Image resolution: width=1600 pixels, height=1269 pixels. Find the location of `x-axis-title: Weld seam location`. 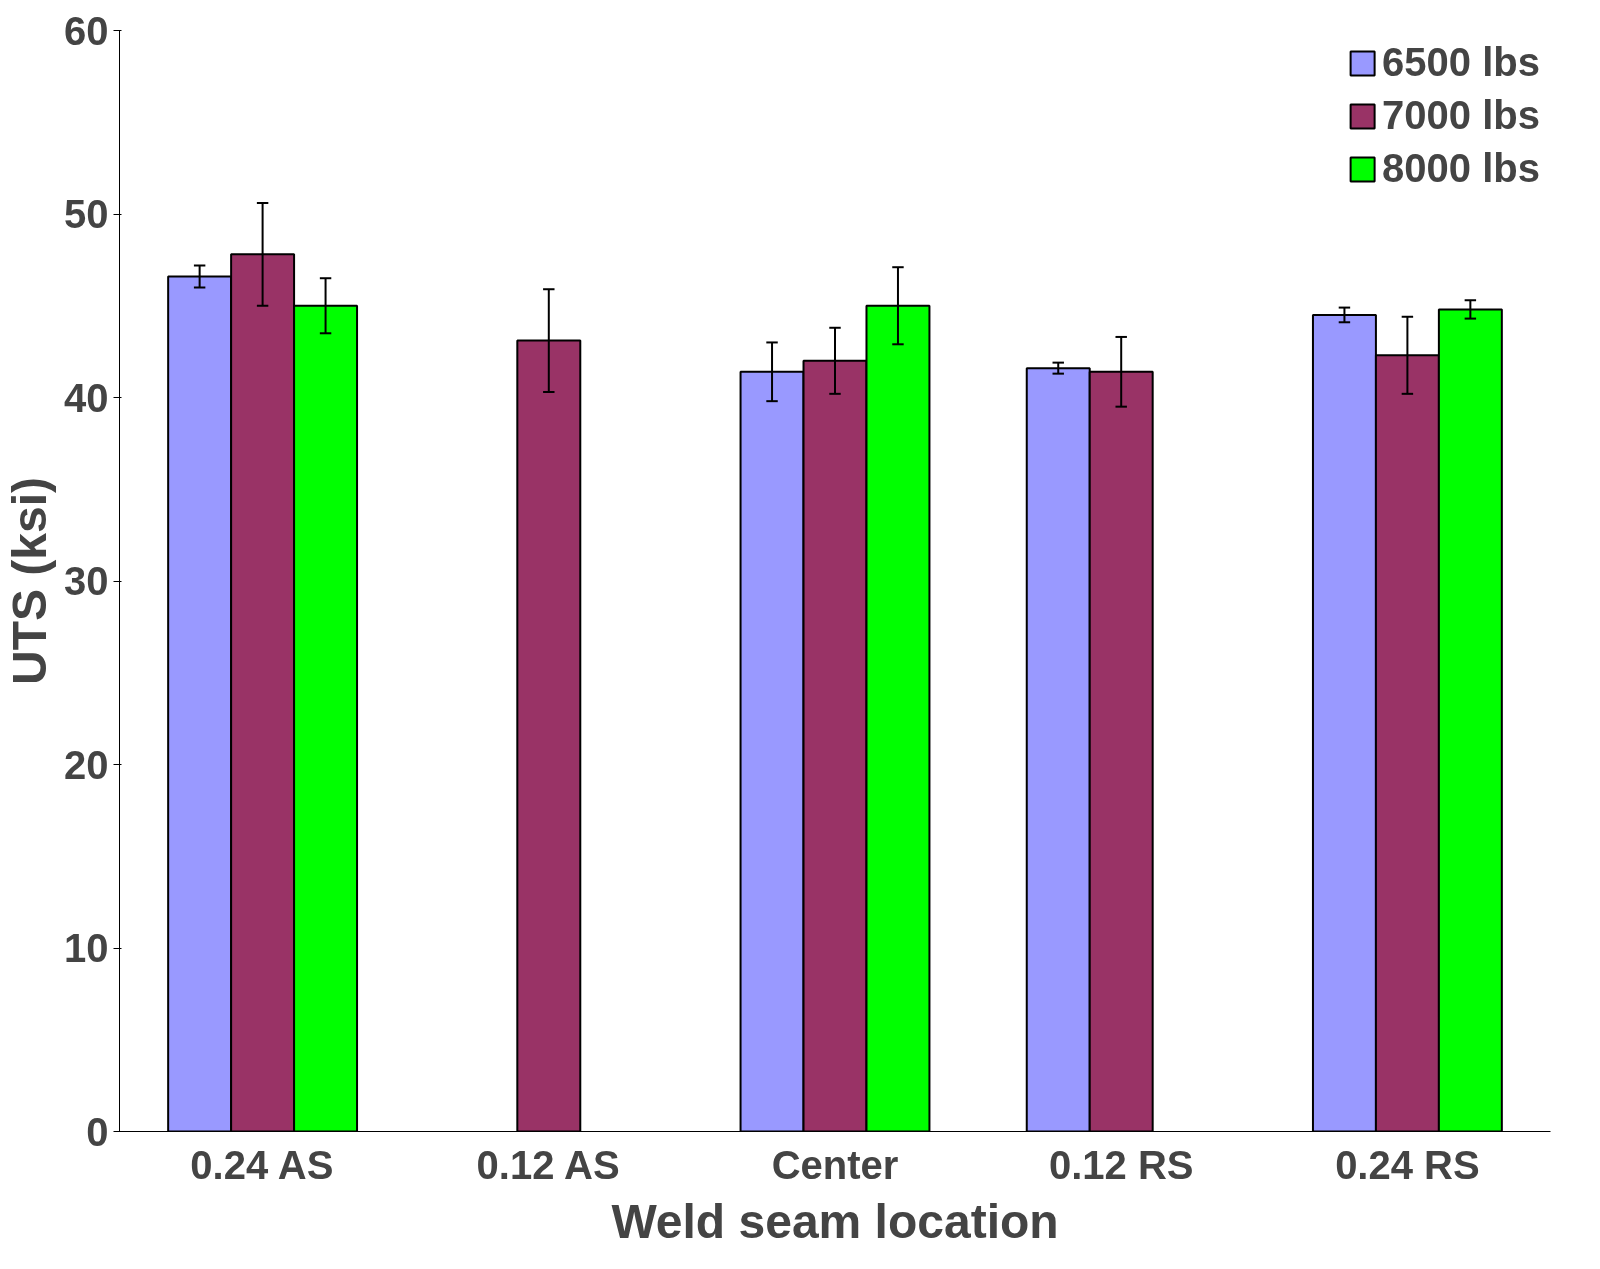

x-axis-title: Weld seam location is located at coordinates (835, 1221).